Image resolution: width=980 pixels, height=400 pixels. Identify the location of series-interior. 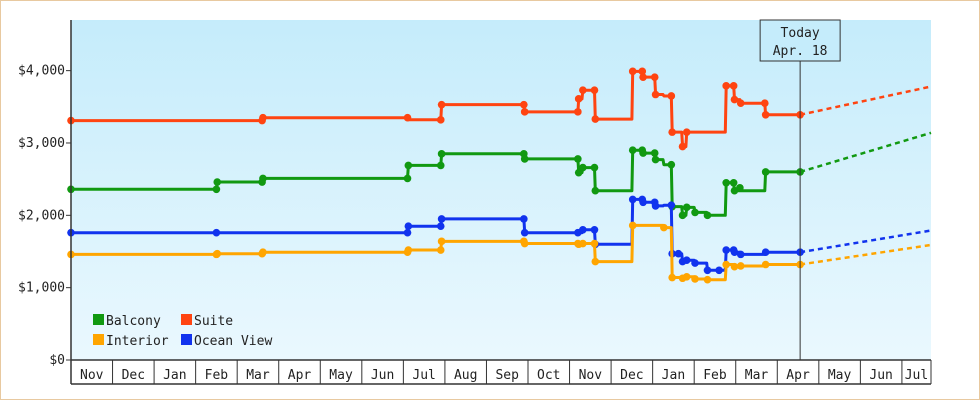
(435, 252).